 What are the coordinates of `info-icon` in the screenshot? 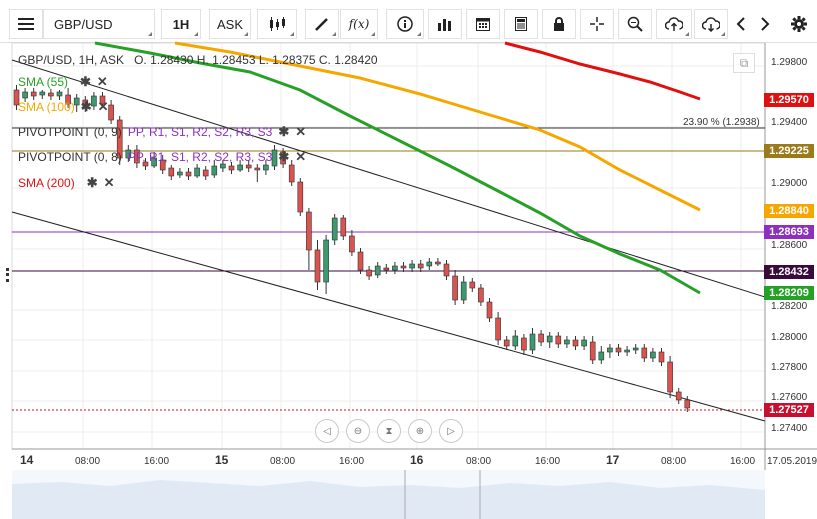 It's located at (405, 24).